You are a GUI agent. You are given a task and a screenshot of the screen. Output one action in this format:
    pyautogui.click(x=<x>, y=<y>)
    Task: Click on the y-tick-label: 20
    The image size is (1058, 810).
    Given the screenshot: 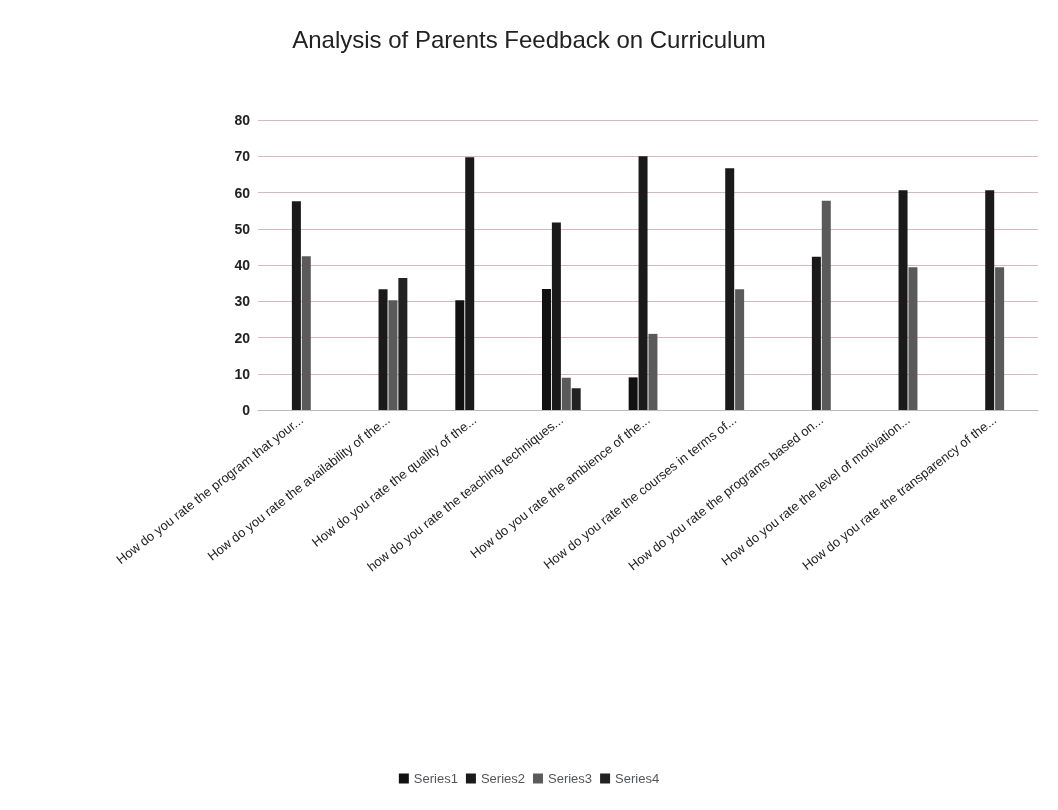 What is the action you would take?
    pyautogui.click(x=242, y=337)
    